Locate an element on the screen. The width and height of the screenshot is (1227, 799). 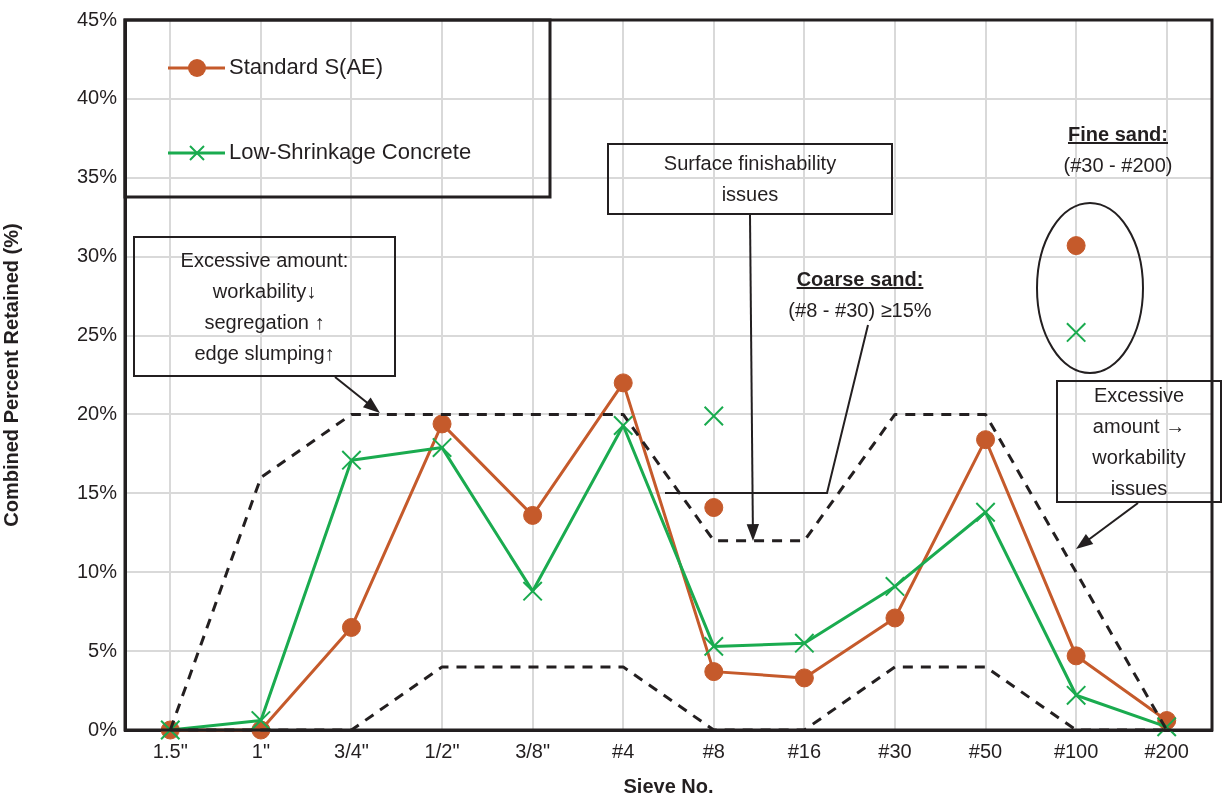
x-tick-label: #100 is located at coordinates (1076, 750).